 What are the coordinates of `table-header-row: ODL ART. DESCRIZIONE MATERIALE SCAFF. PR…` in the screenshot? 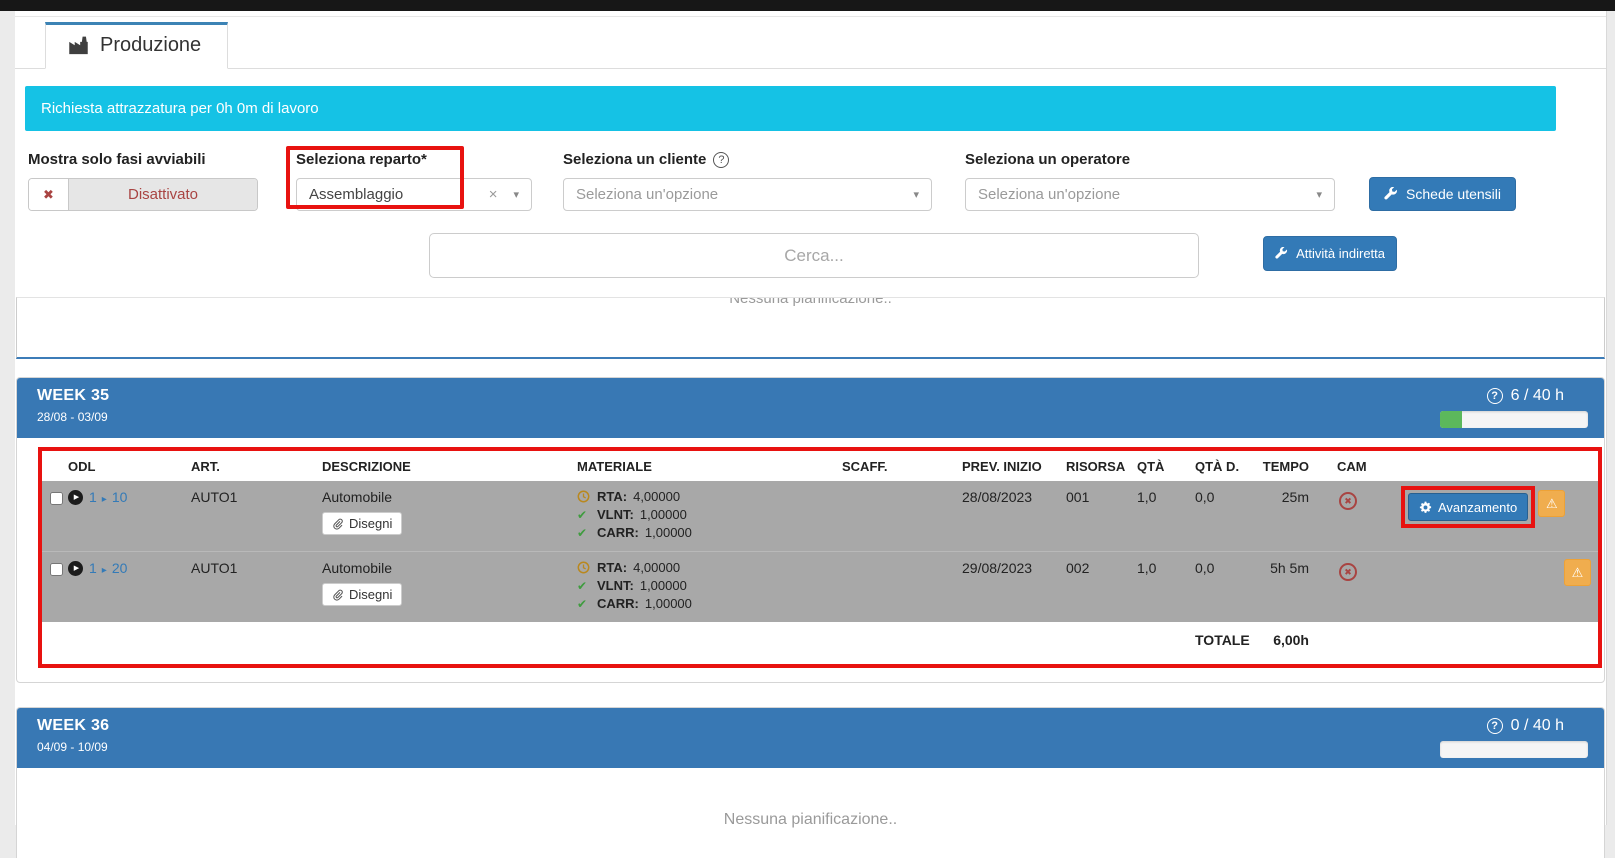 It's located at (820, 466).